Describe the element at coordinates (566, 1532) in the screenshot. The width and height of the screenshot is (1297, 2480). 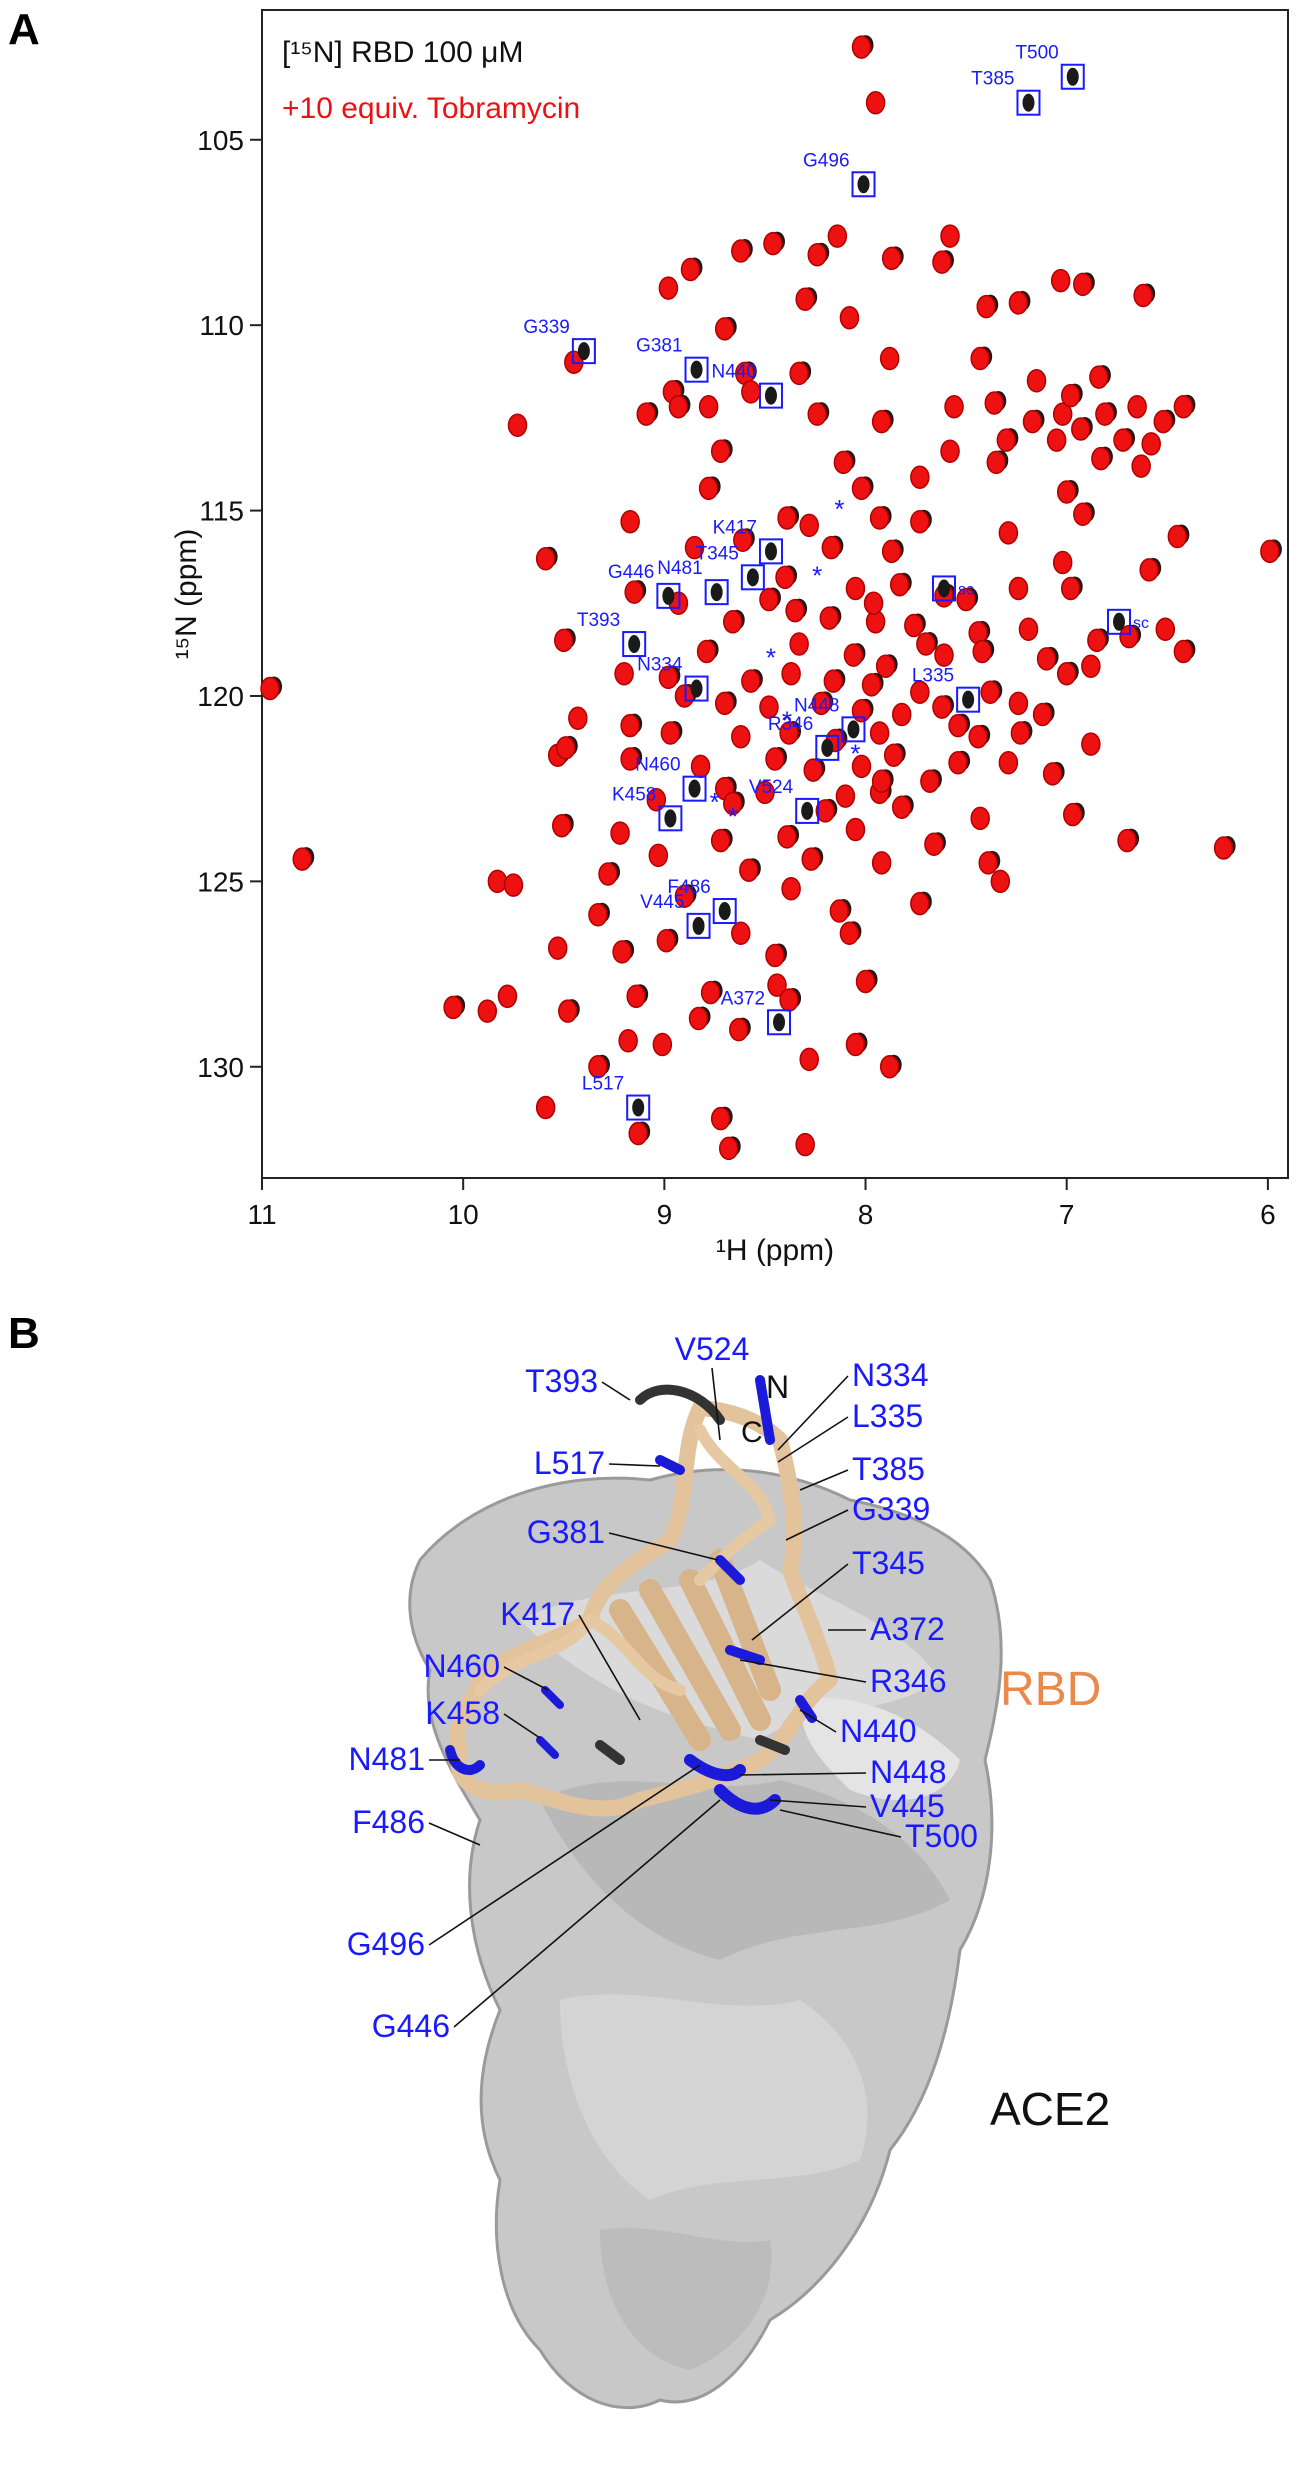
I see `residue-label: G381` at that location.